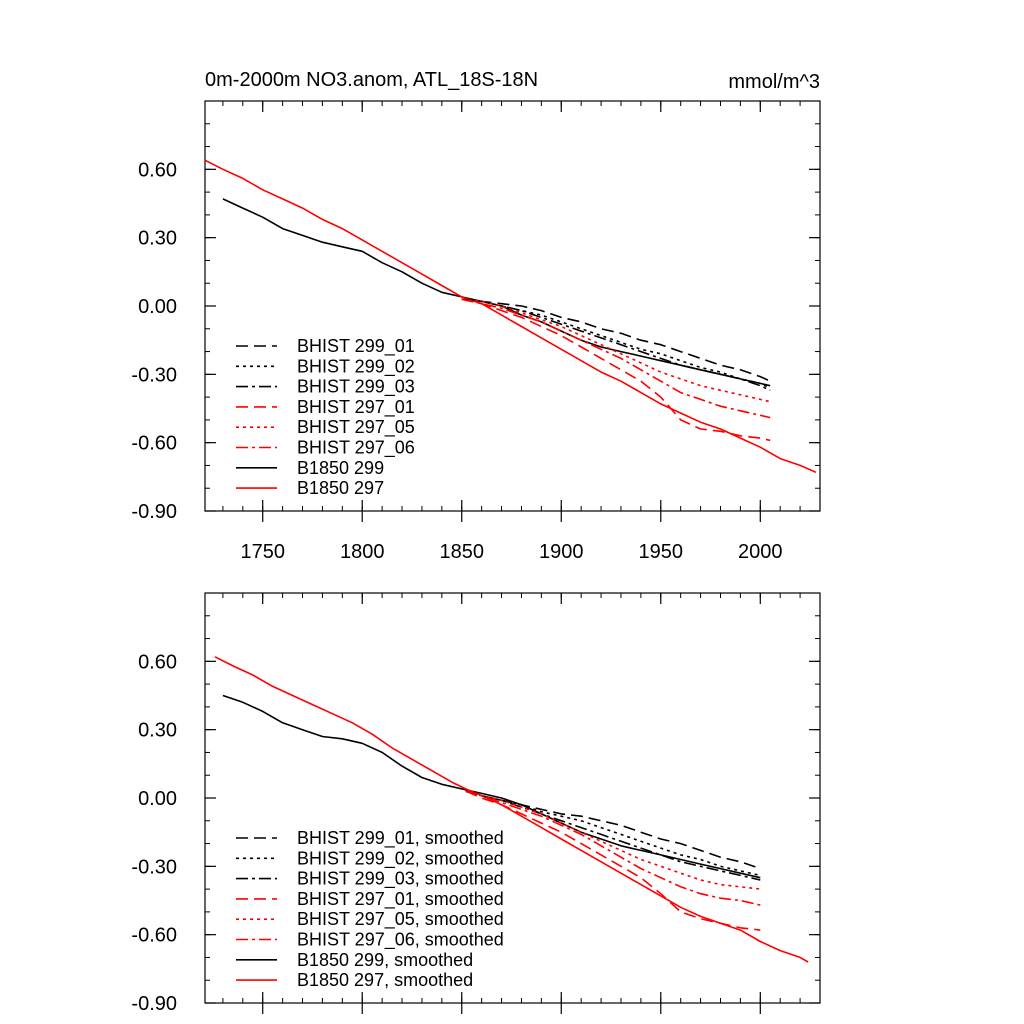  Describe the element at coordinates (400, 879) in the screenshot. I see `legend-label: BHIST 299_03, smoothed` at that location.